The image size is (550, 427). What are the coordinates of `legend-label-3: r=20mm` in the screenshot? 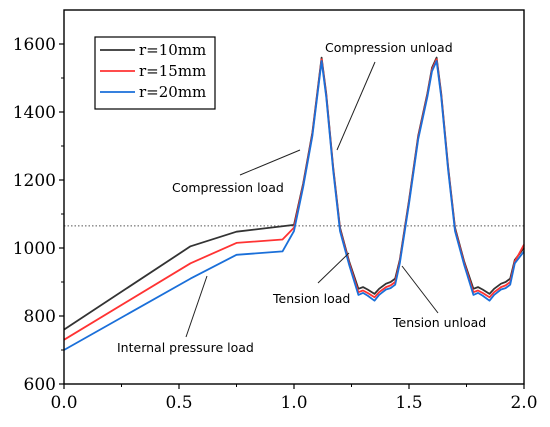 It's located at (172, 92).